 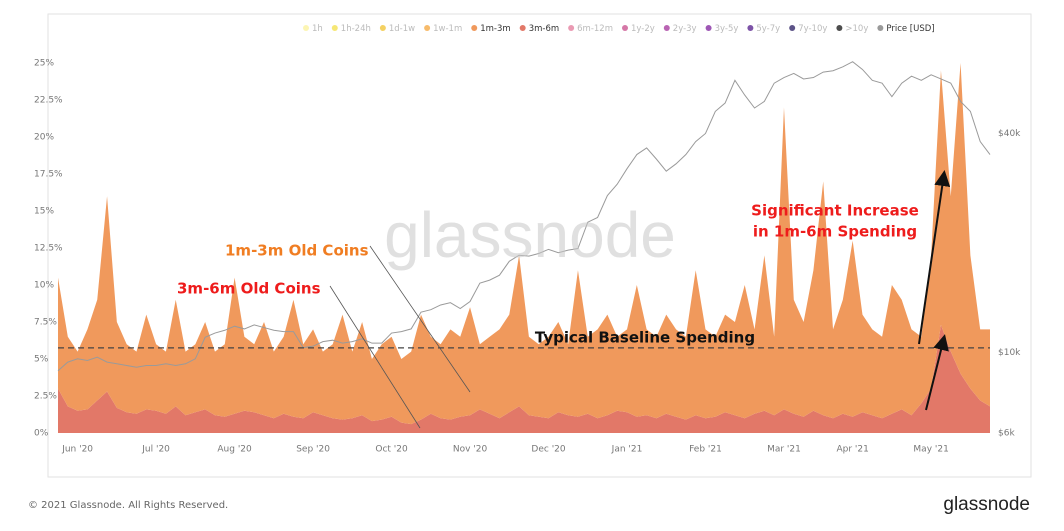 I want to click on y-tick-label: 22.5%, so click(x=48, y=101).